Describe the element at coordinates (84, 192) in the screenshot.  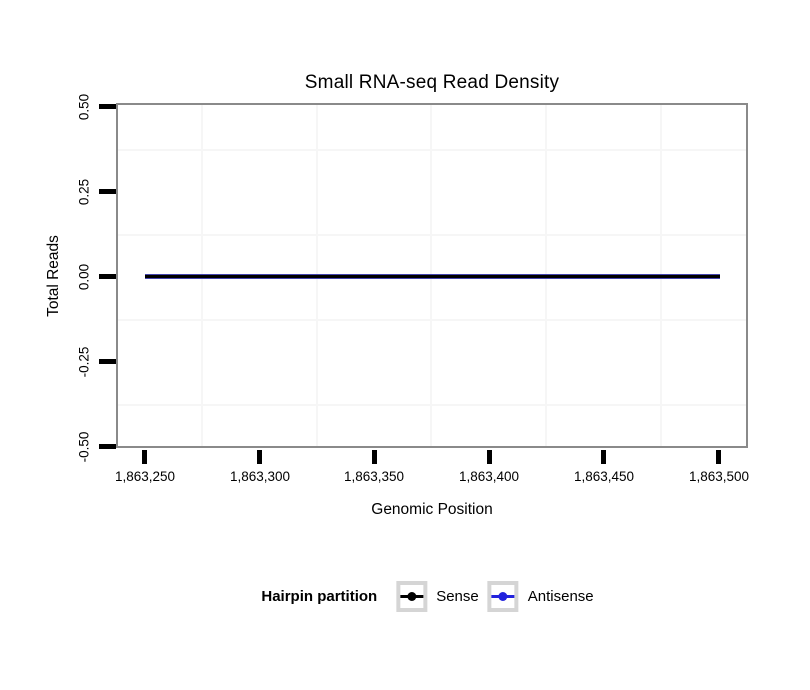
I see `y-tick-label: 0.25` at that location.